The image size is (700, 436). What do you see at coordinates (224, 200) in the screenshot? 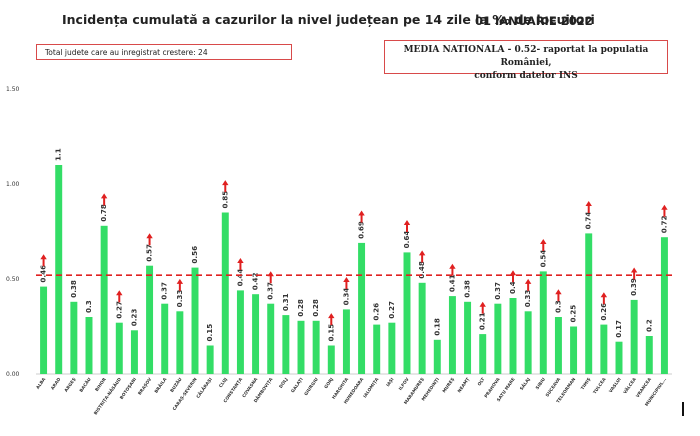
I see `bar-value-label: 0.85` at bounding box center [224, 200].